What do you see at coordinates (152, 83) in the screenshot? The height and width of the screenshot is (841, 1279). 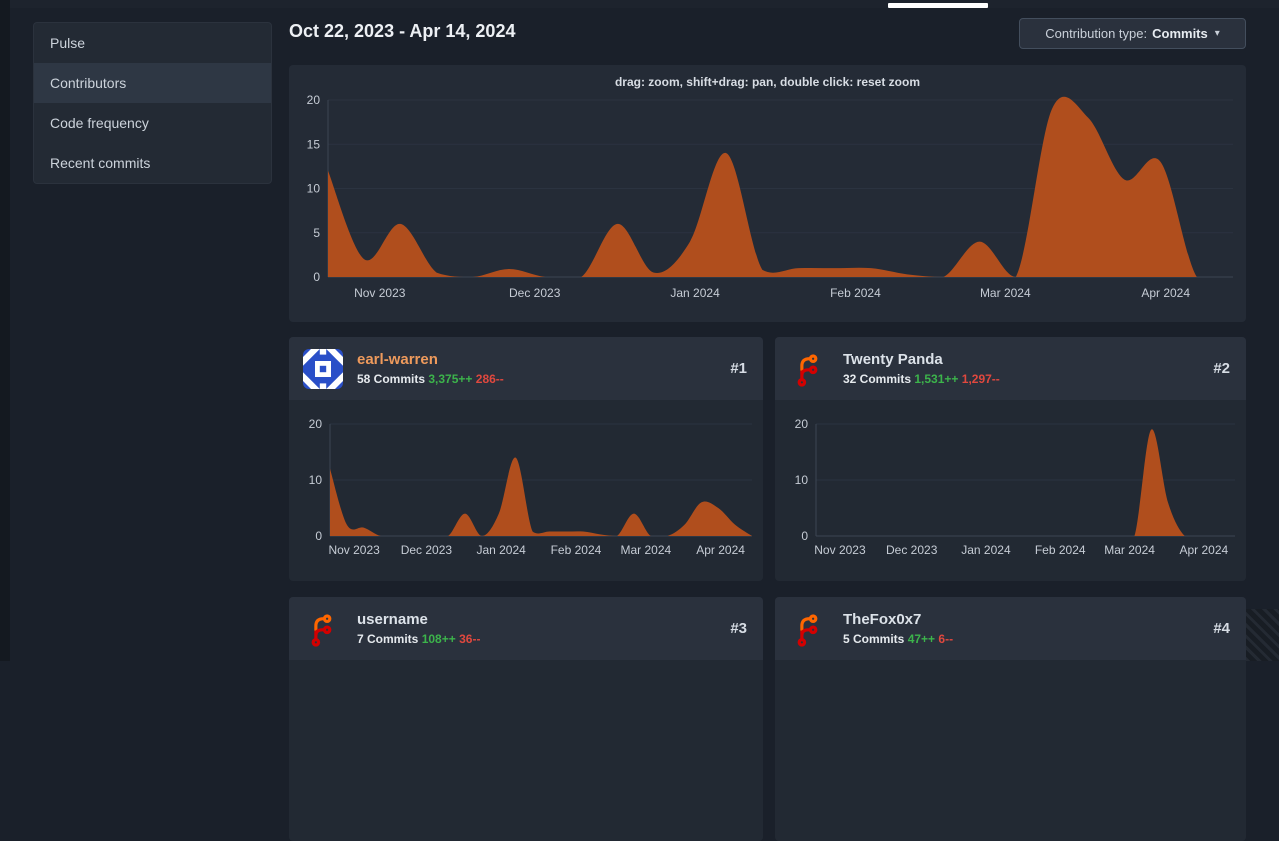 I see `sidebar-item-contributors: Contributors` at bounding box center [152, 83].